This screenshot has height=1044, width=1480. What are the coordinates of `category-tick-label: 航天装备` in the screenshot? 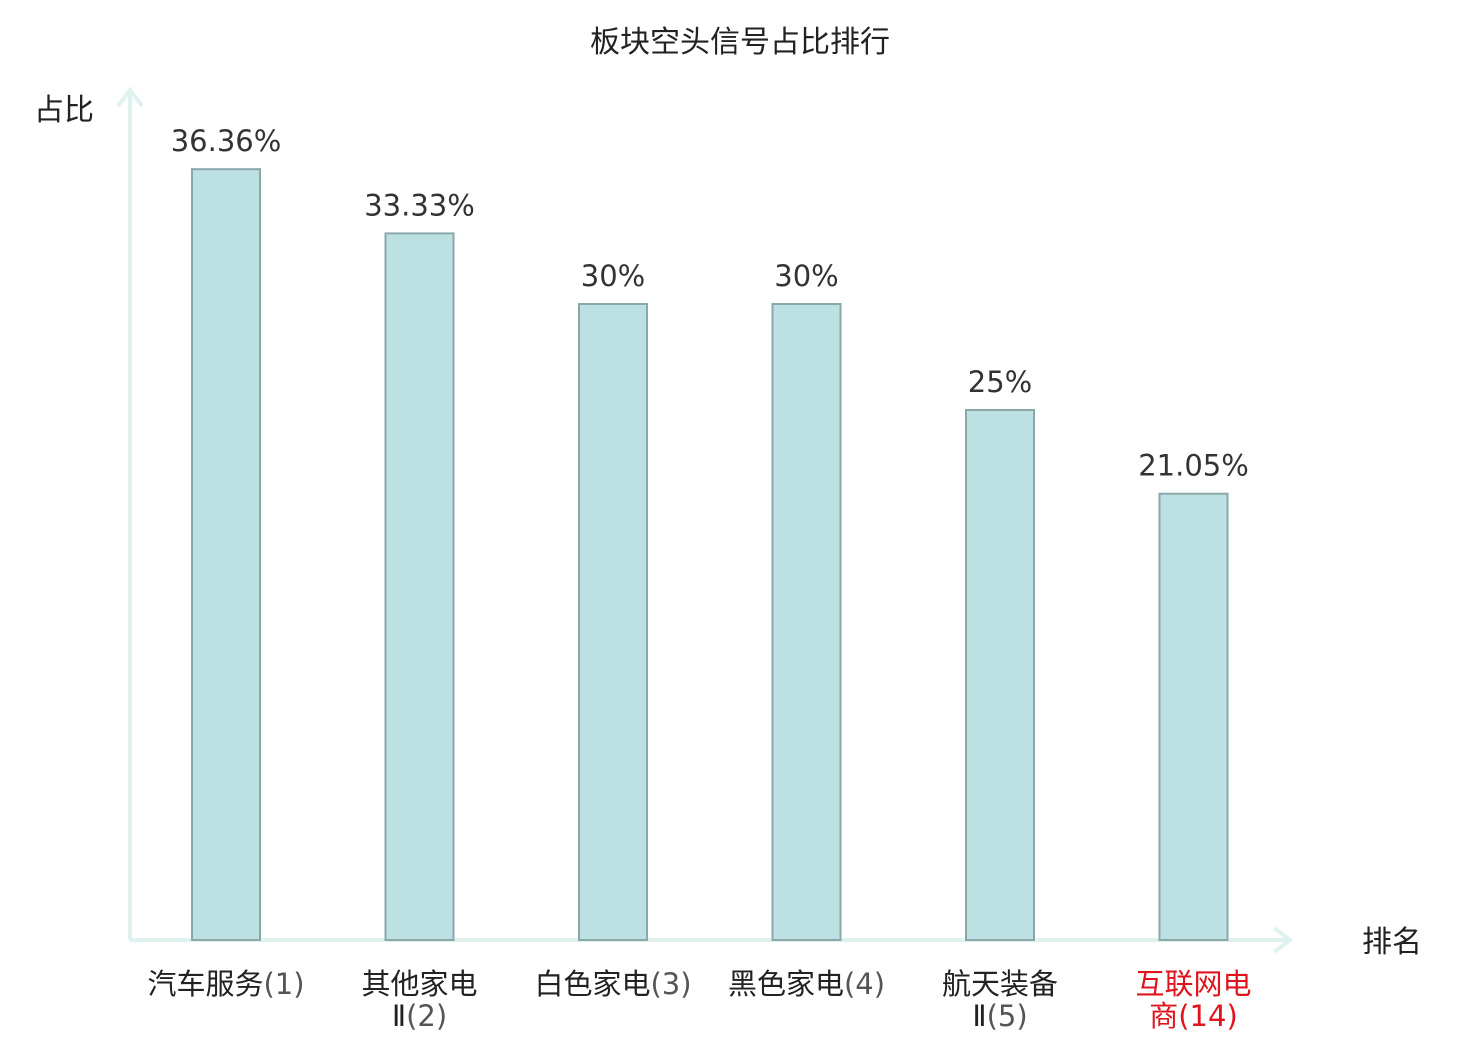 It's located at (1000, 984).